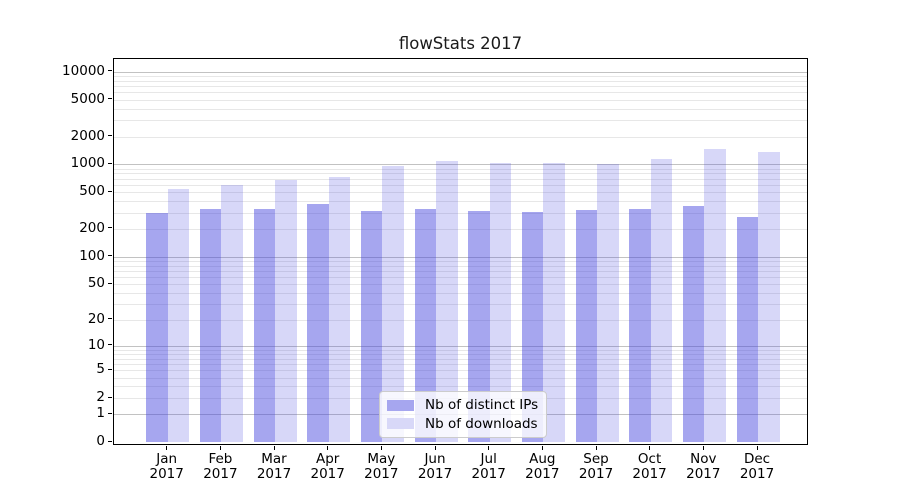  I want to click on x-tick-sep, so click(596, 448).